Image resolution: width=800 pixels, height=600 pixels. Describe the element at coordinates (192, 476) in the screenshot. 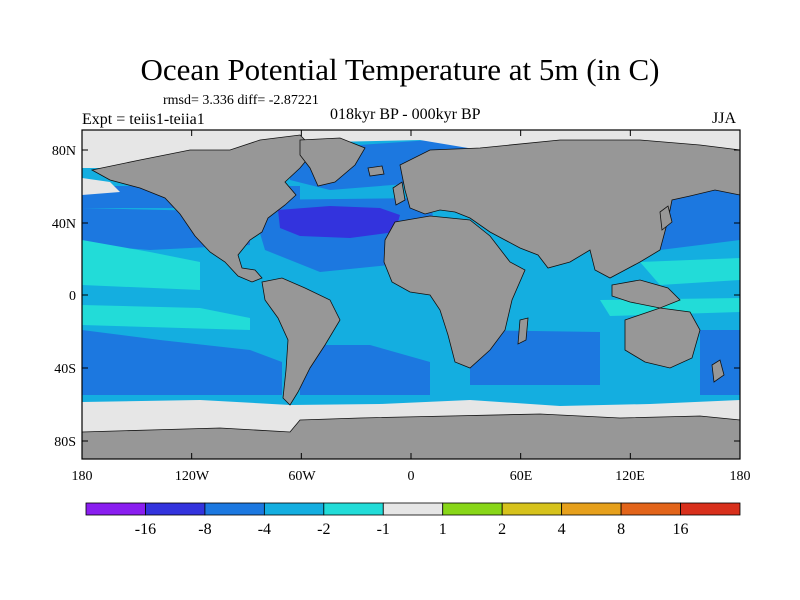

I see `lon-label-120w: 120W` at that location.